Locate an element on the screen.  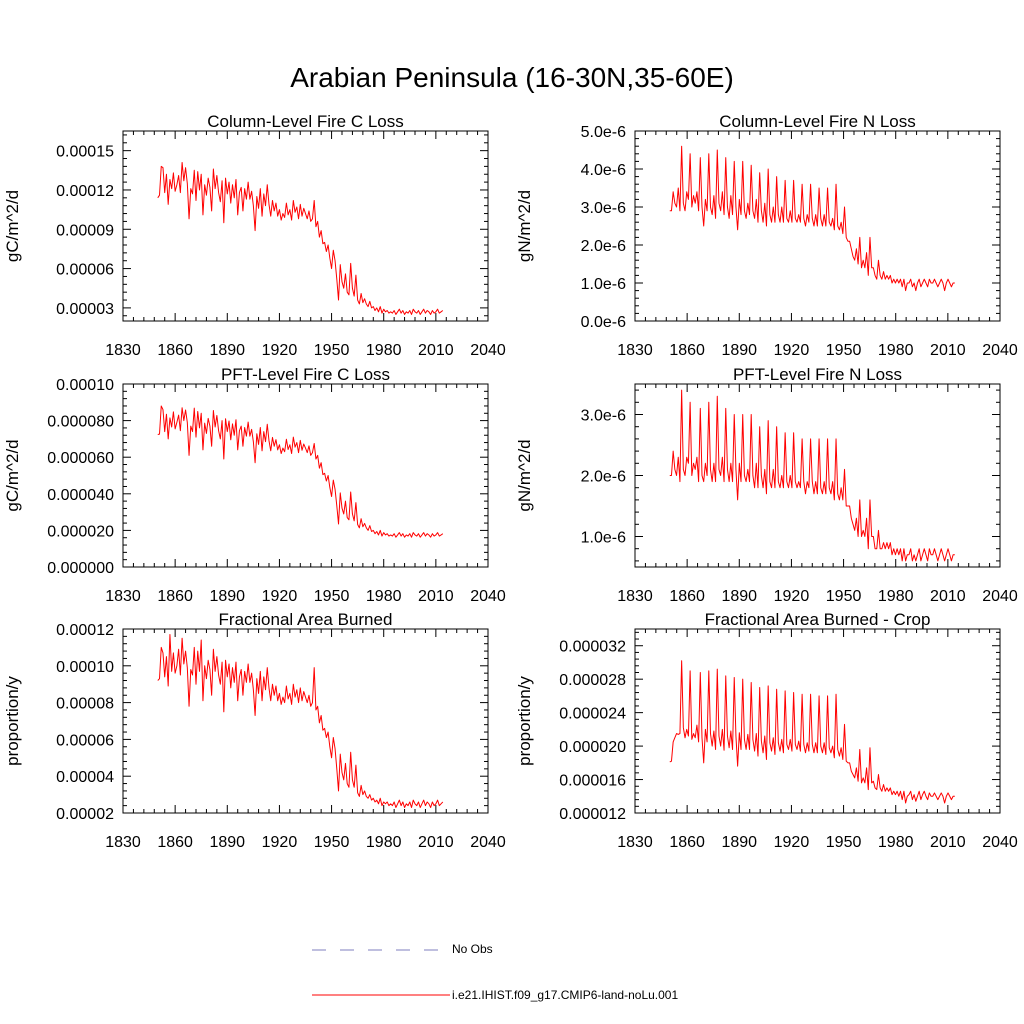
y-tick-label: 0.00004 is located at coordinates (85, 777).